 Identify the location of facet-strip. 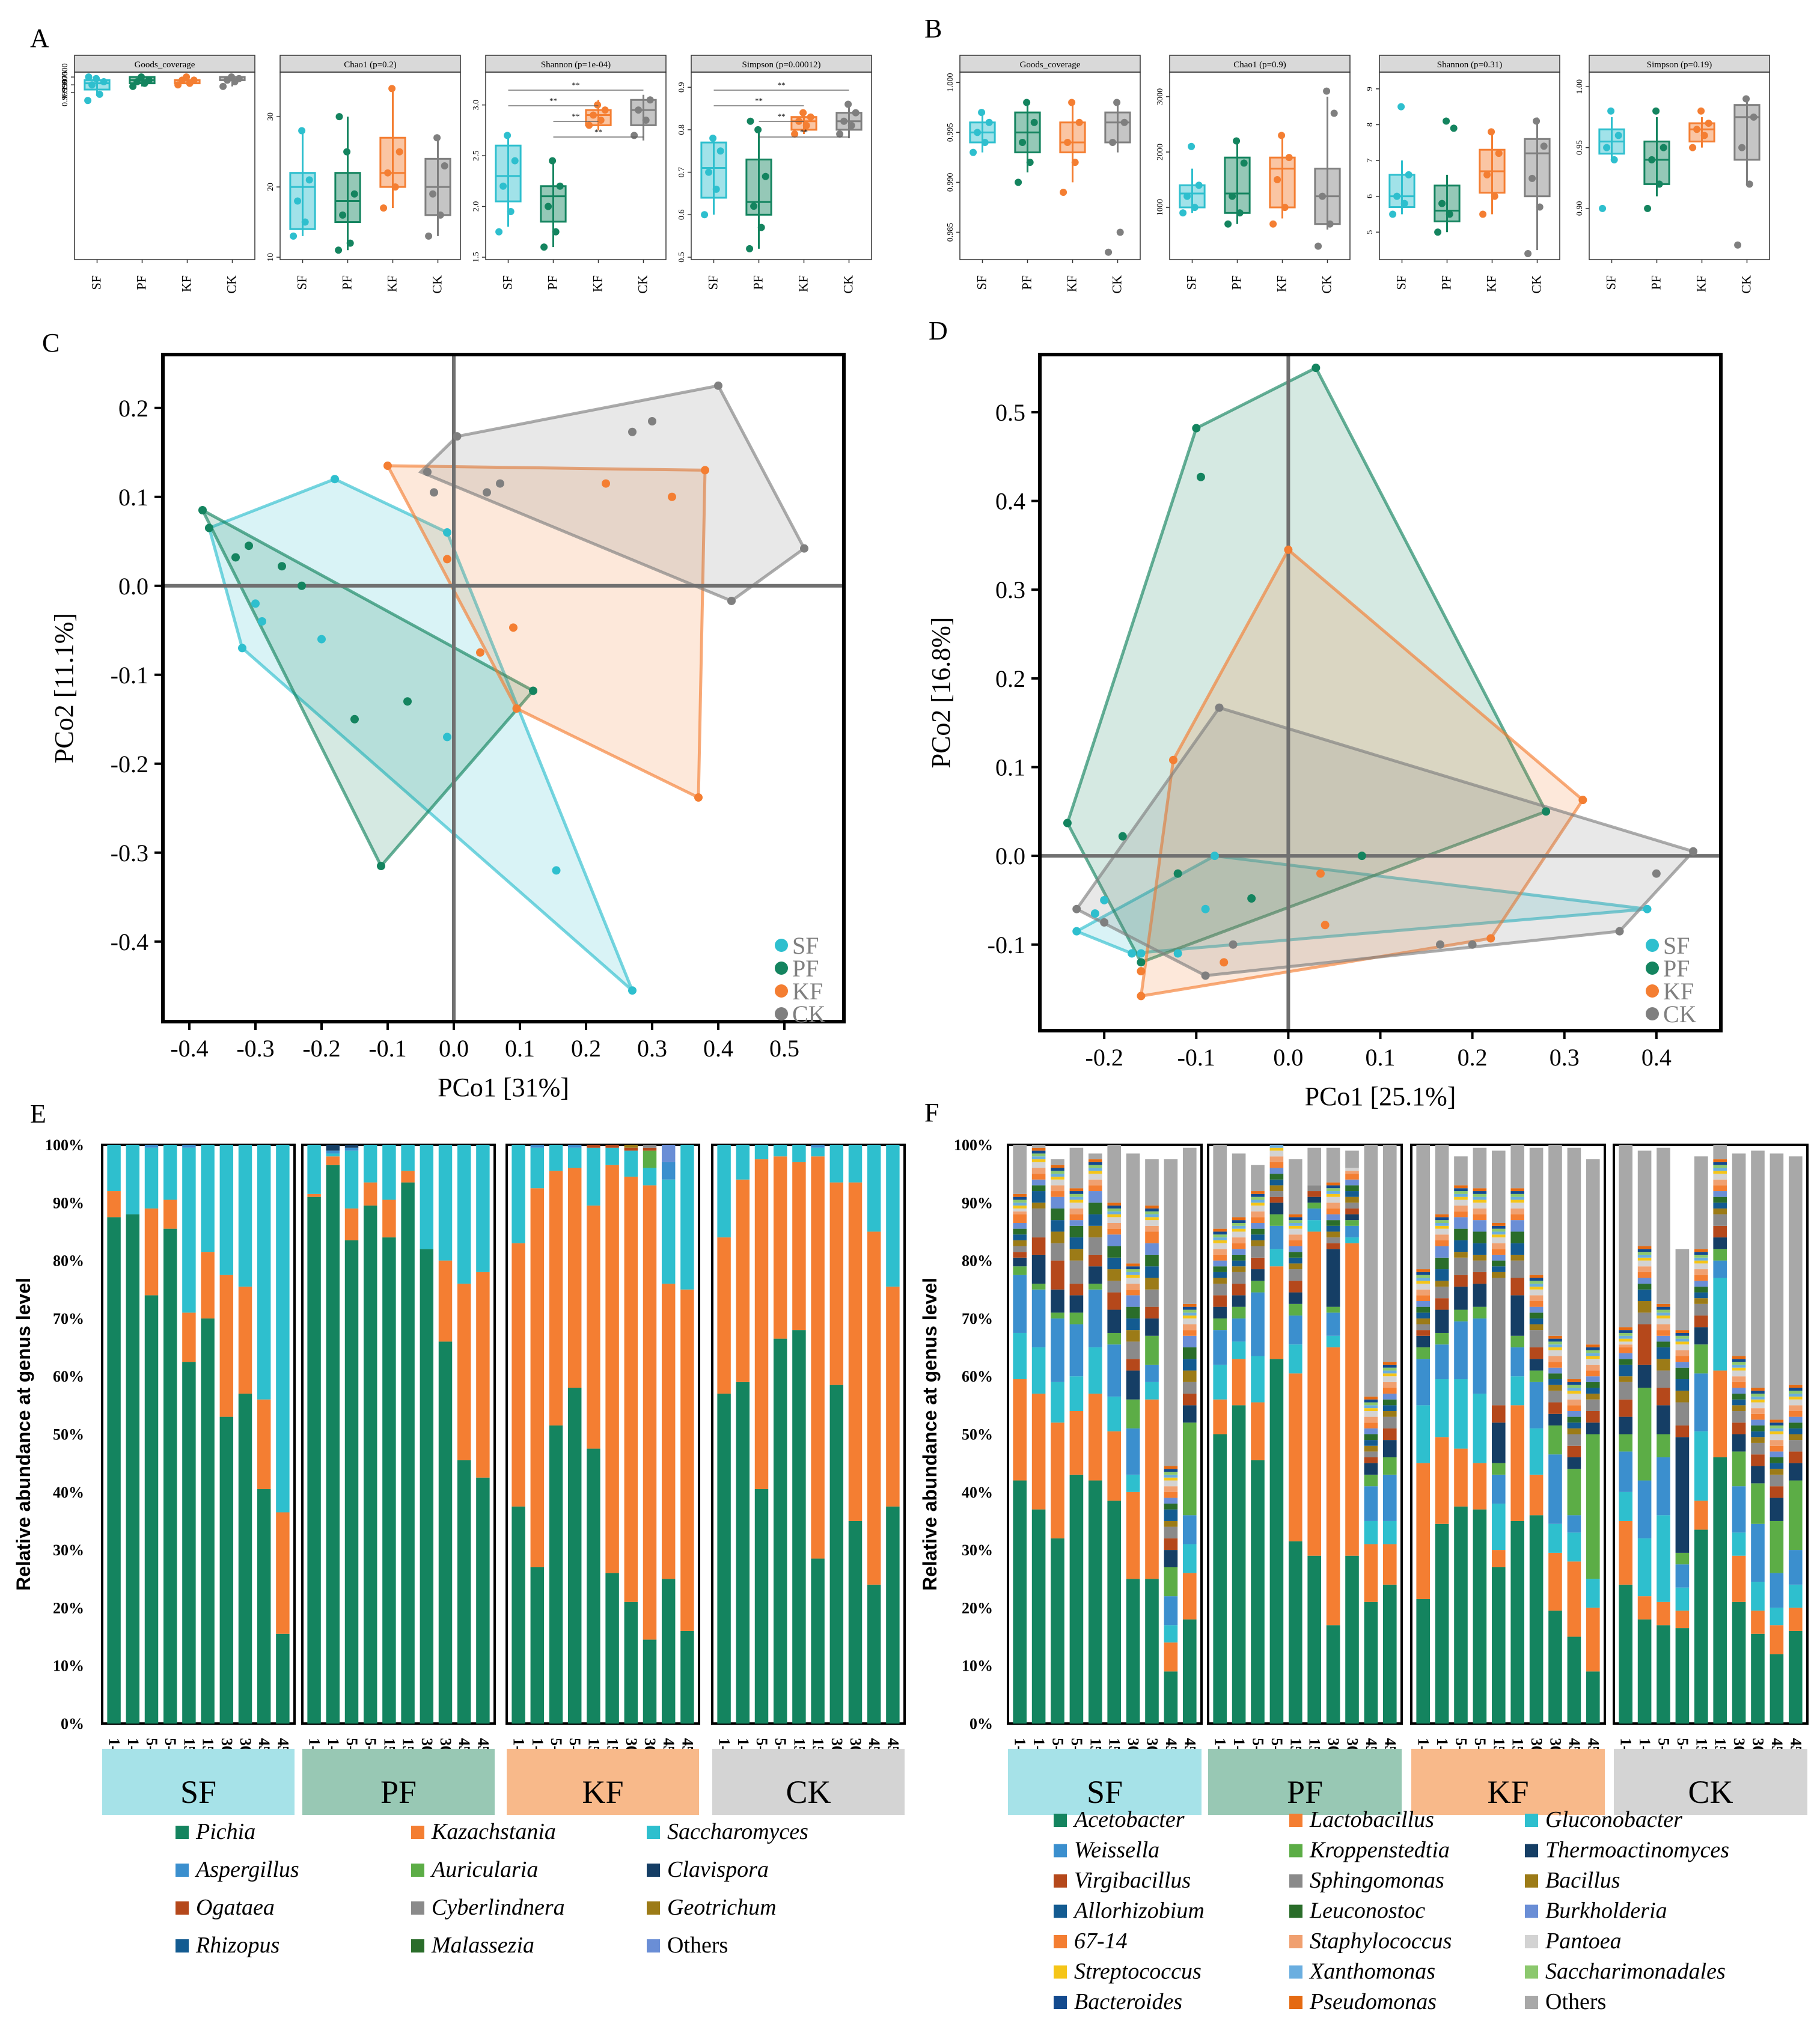
(370, 64).